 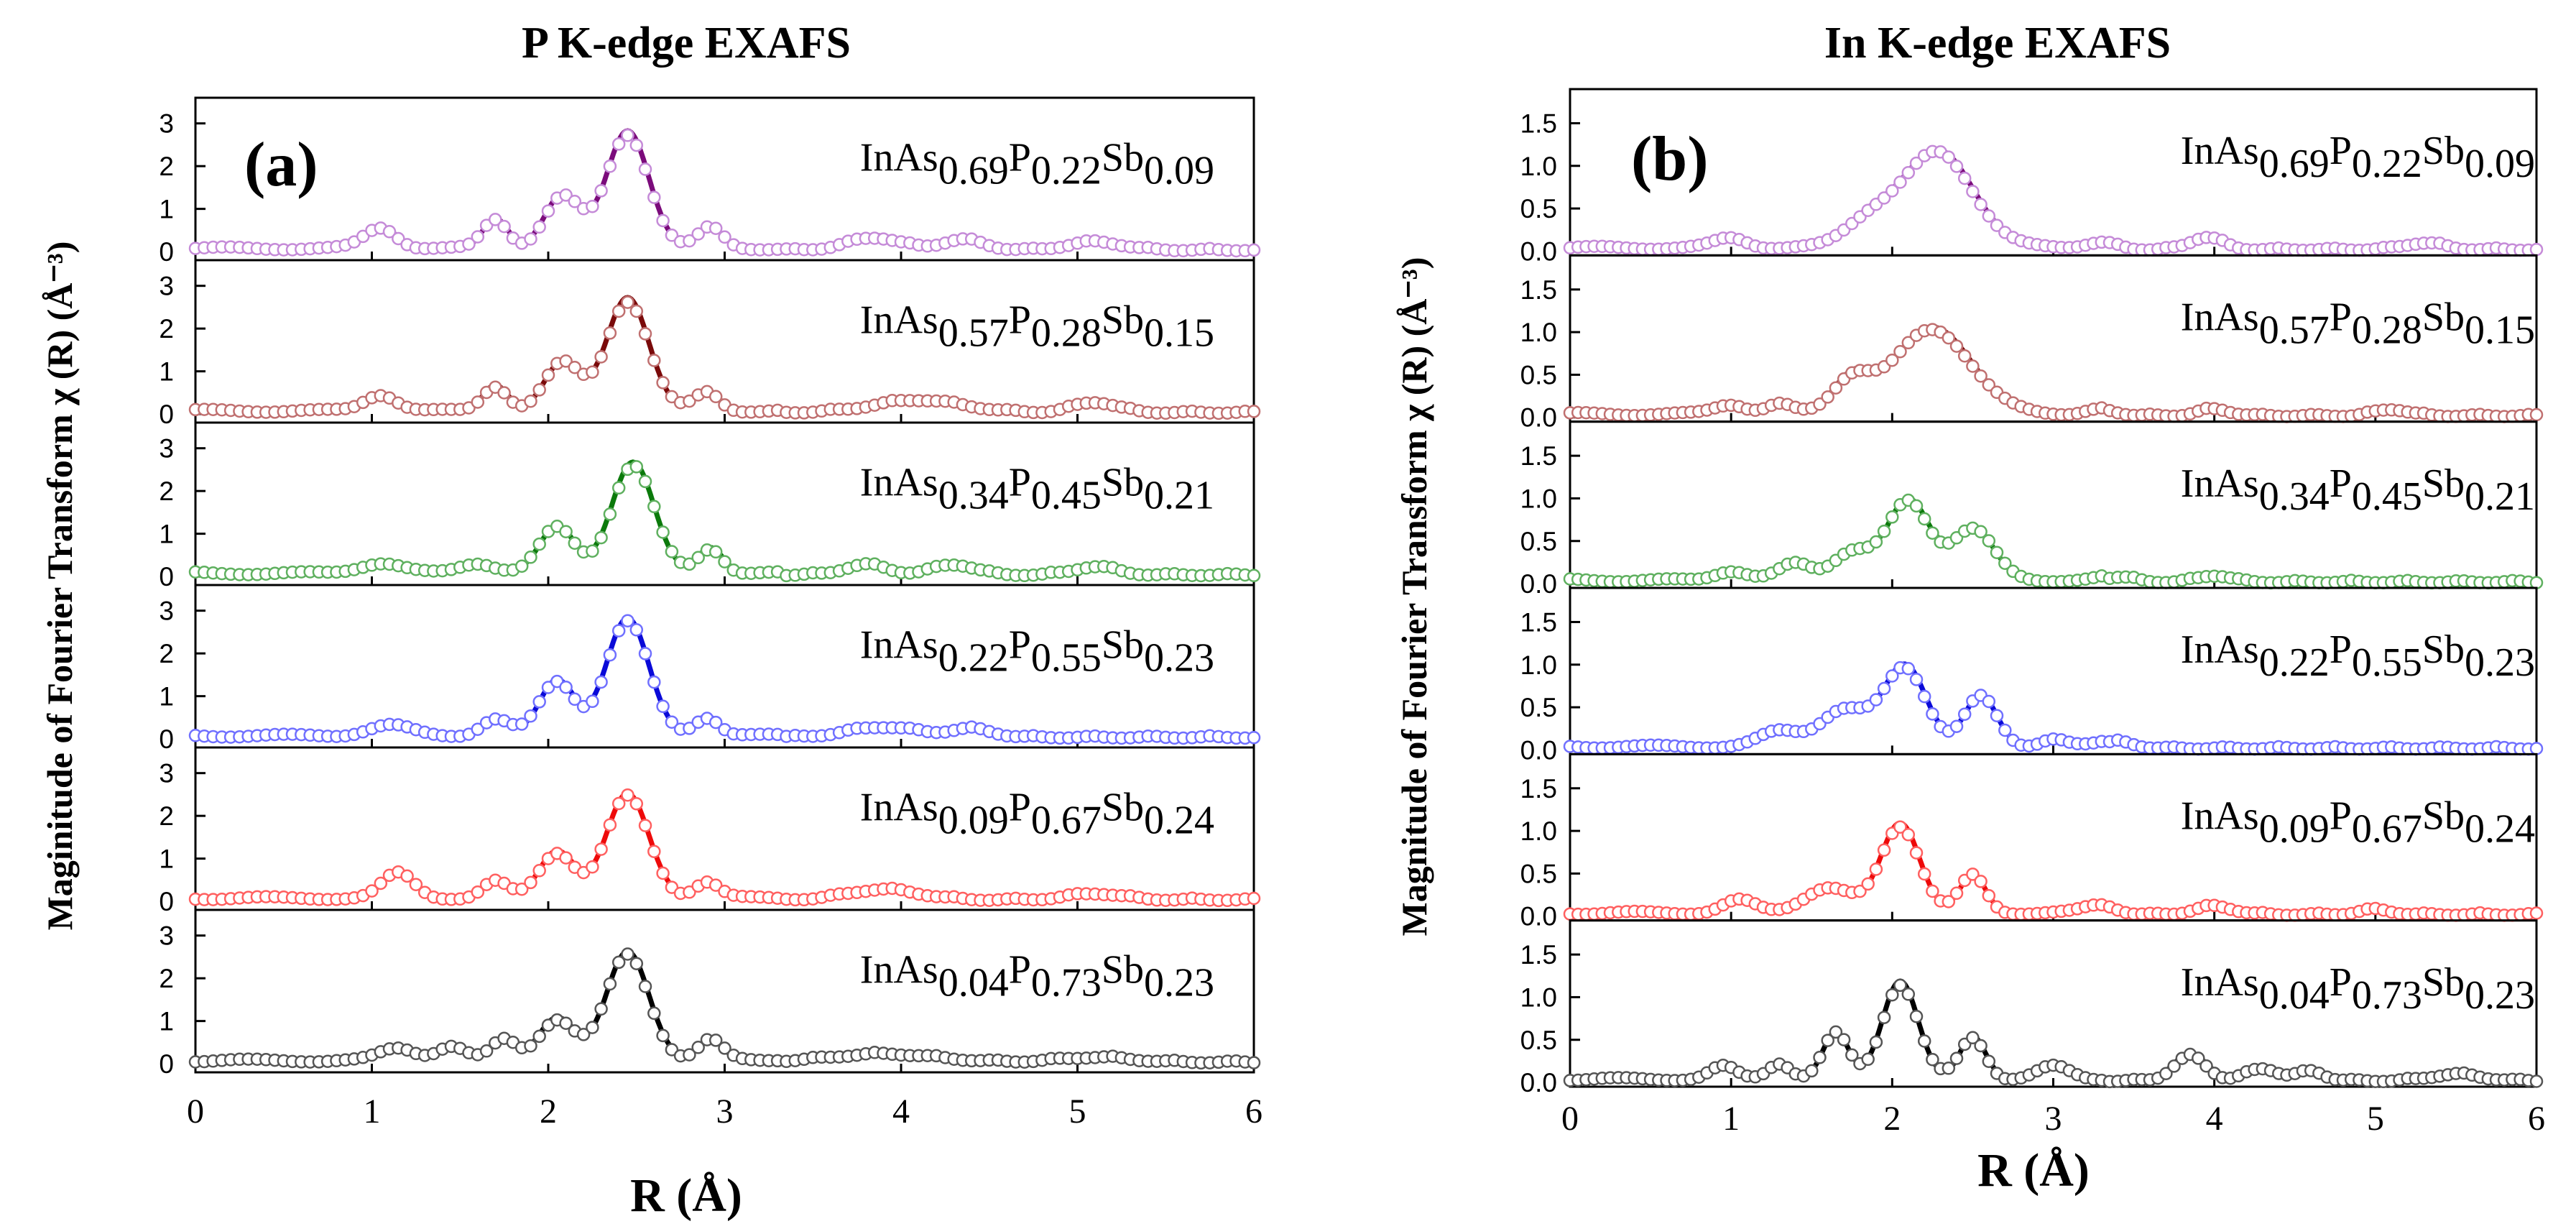 I want to click on subplot: 0 1 2 3 InAs0.69P0.22Sb0.09, so click(x=710, y=181).